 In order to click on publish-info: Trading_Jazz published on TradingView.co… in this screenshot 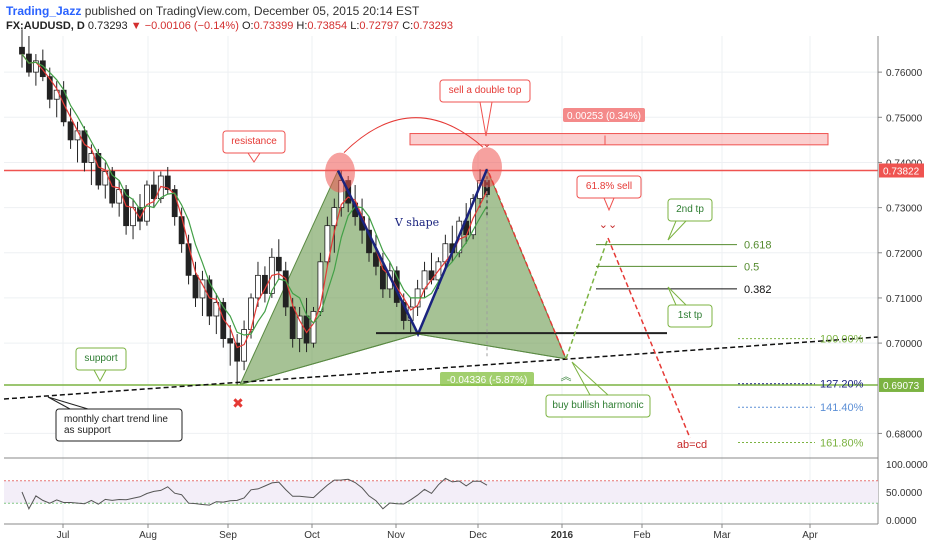, I will do `click(212, 11)`.